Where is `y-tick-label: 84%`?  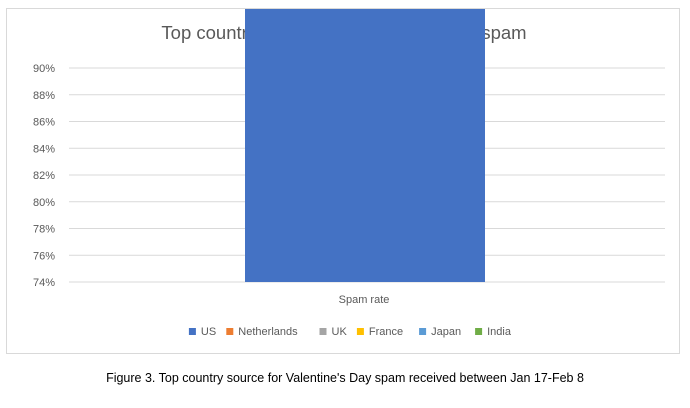
y-tick-label: 84% is located at coordinates (44, 149).